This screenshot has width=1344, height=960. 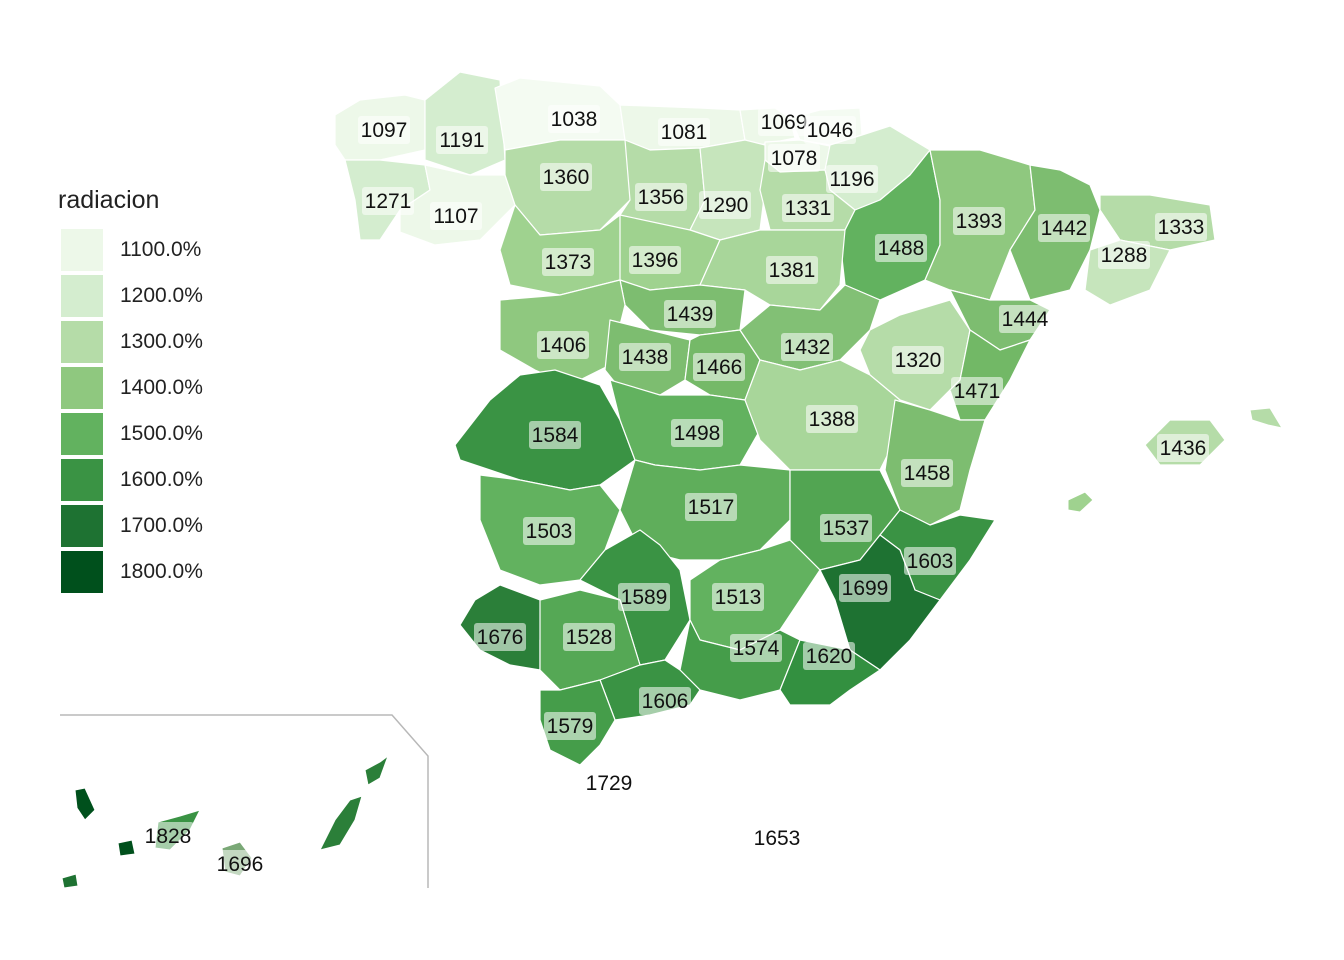 What do you see at coordinates (158, 343) in the screenshot?
I see `legend-item: 1300.0%` at bounding box center [158, 343].